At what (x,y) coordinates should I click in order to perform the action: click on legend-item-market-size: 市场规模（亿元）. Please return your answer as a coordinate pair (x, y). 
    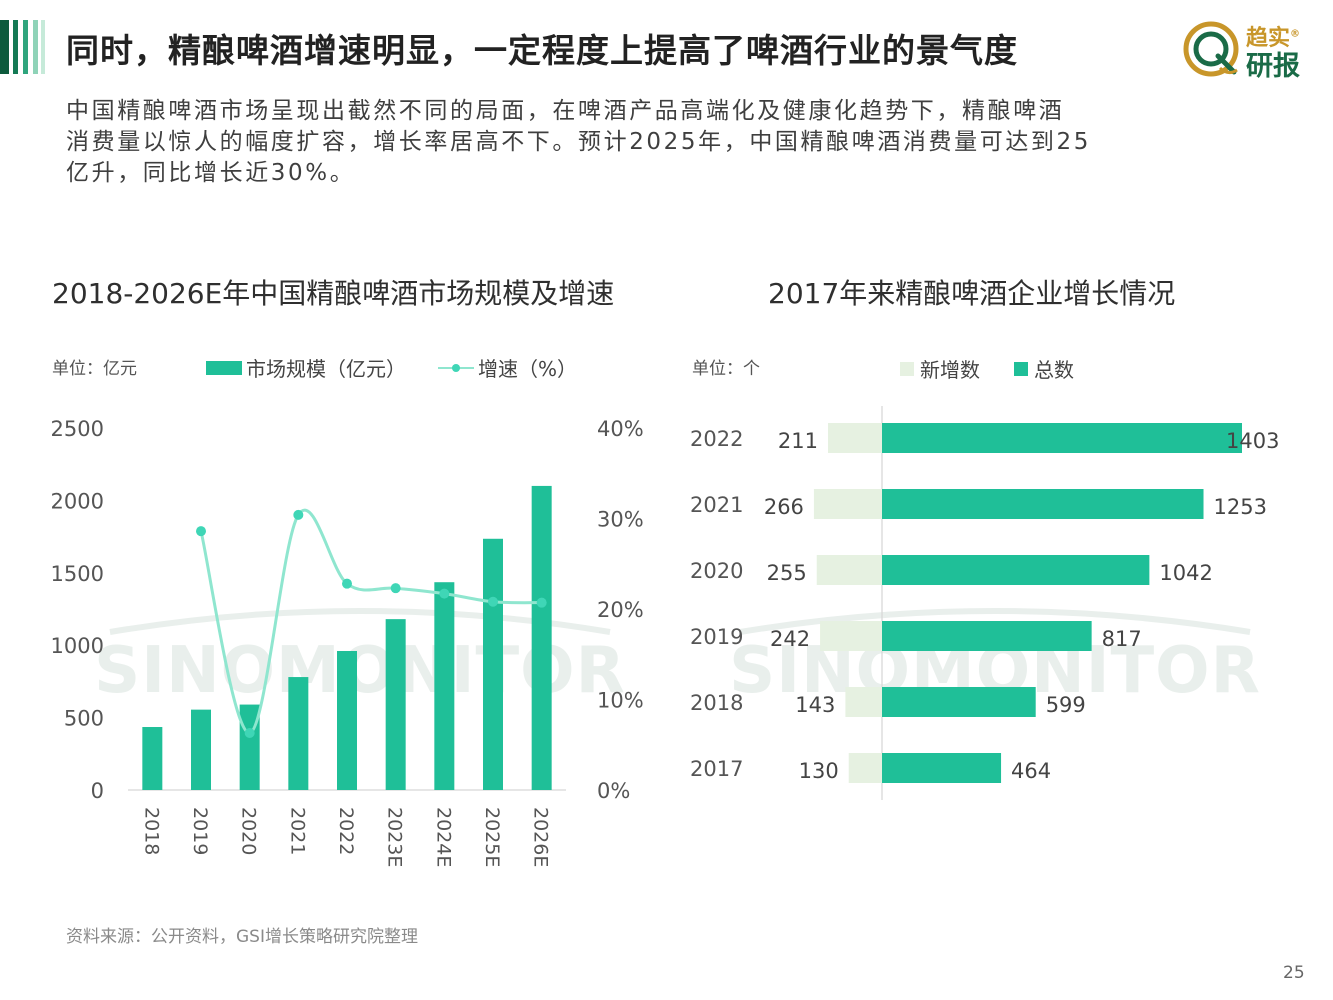
    Looking at the image, I should click on (306, 367).